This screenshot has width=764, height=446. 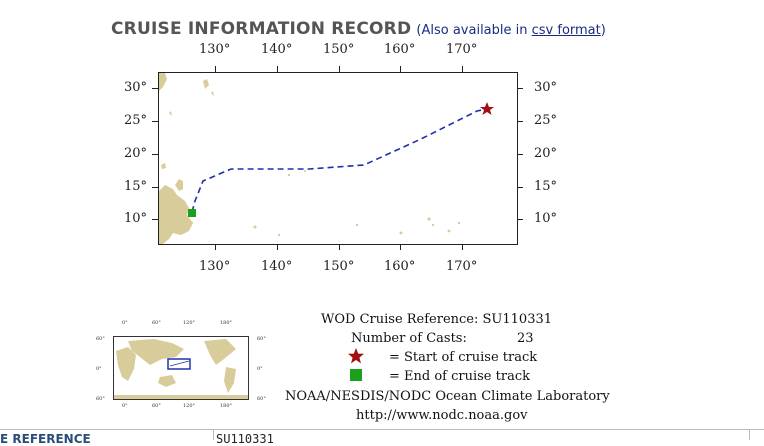 I want to click on reference-table-row: E REFERENCE SU110331, so click(x=382, y=437).